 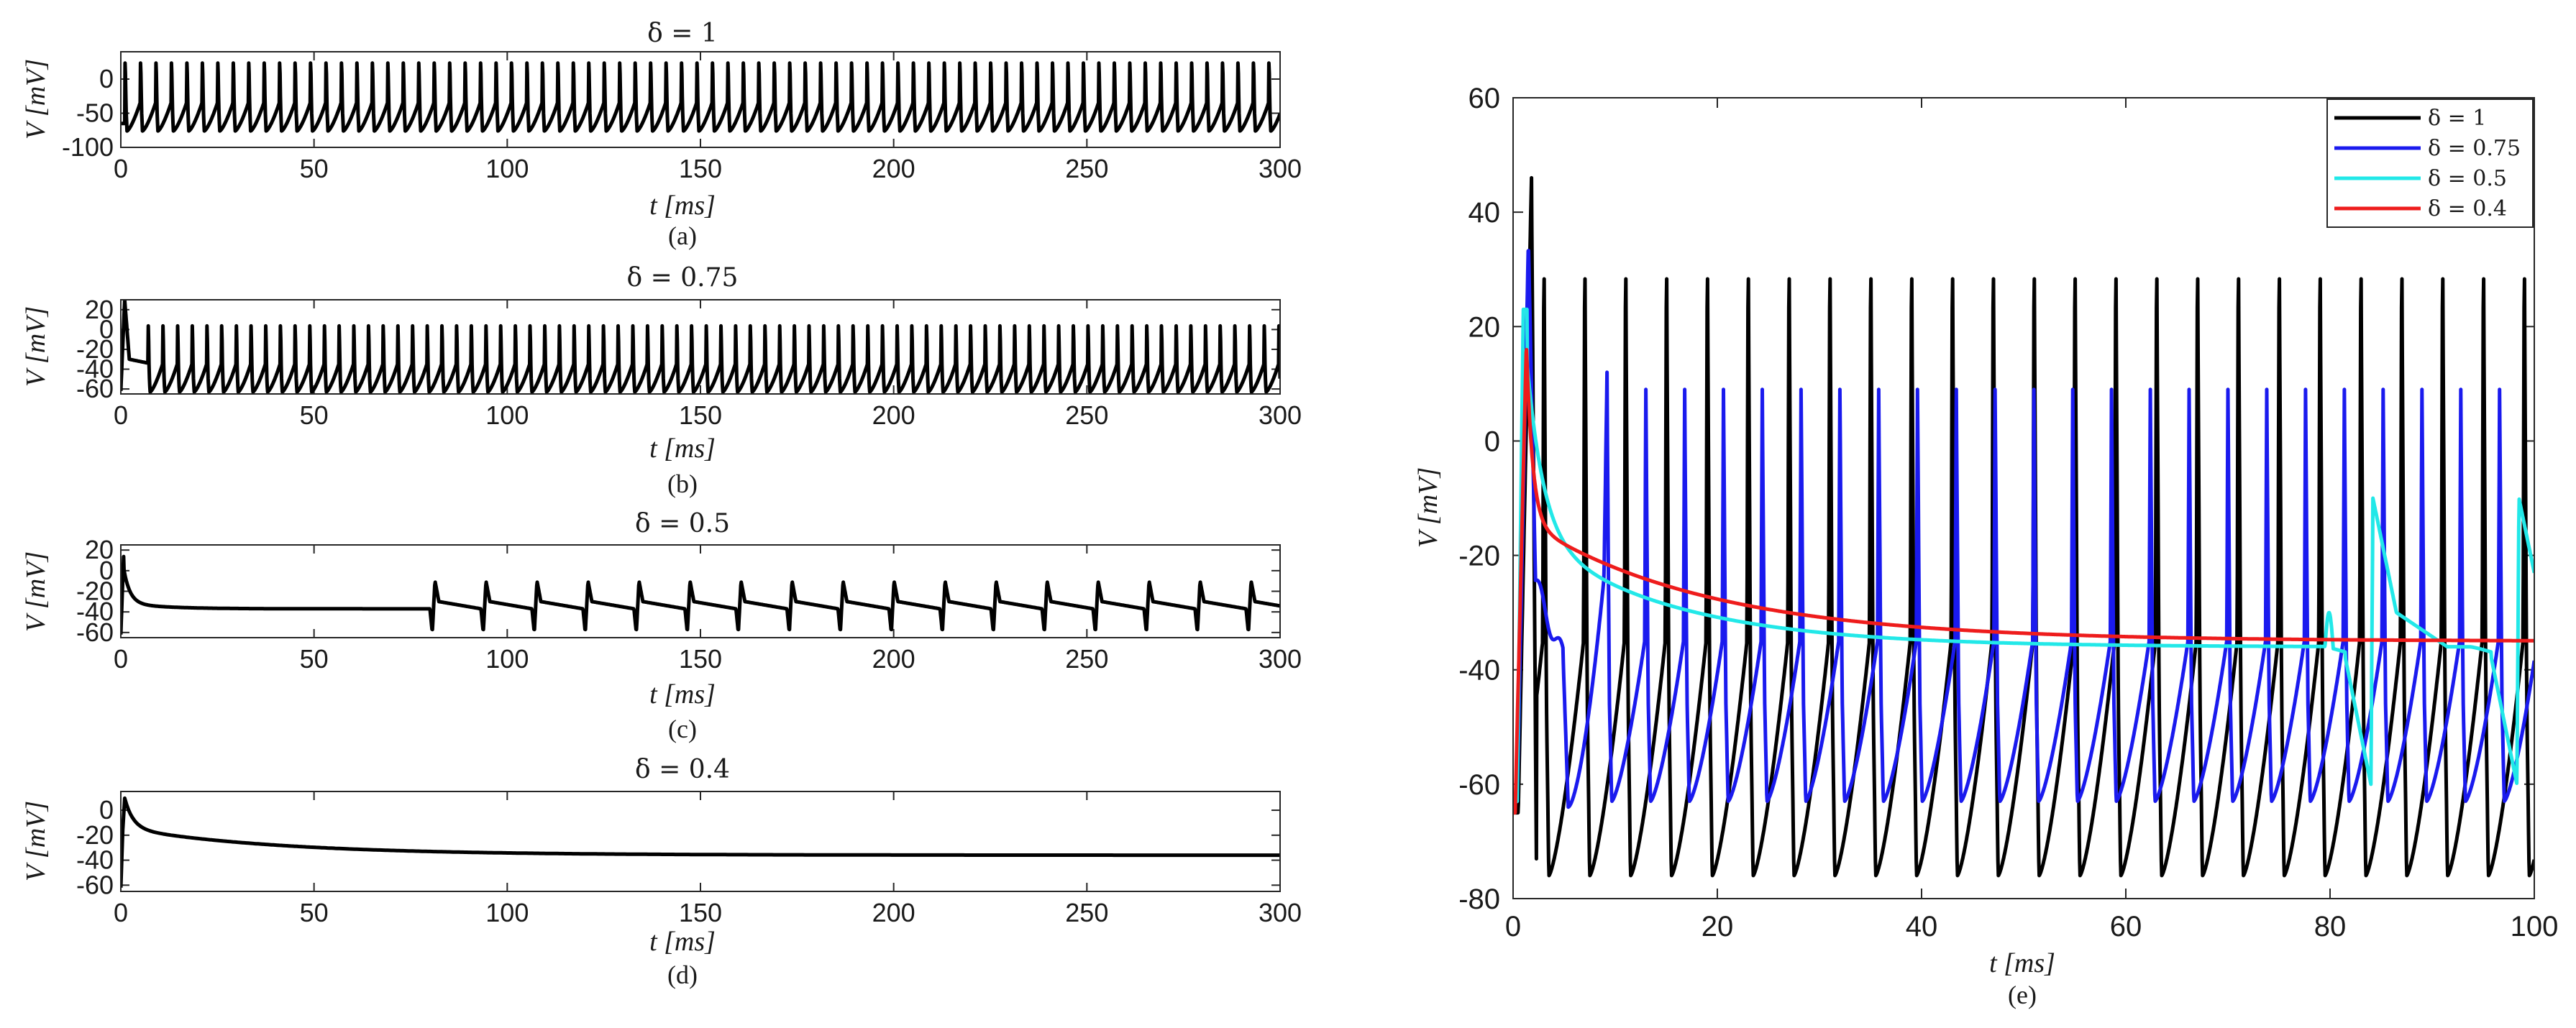 I want to click on panel-e-xlabel: t [ms], so click(x=2022, y=963).